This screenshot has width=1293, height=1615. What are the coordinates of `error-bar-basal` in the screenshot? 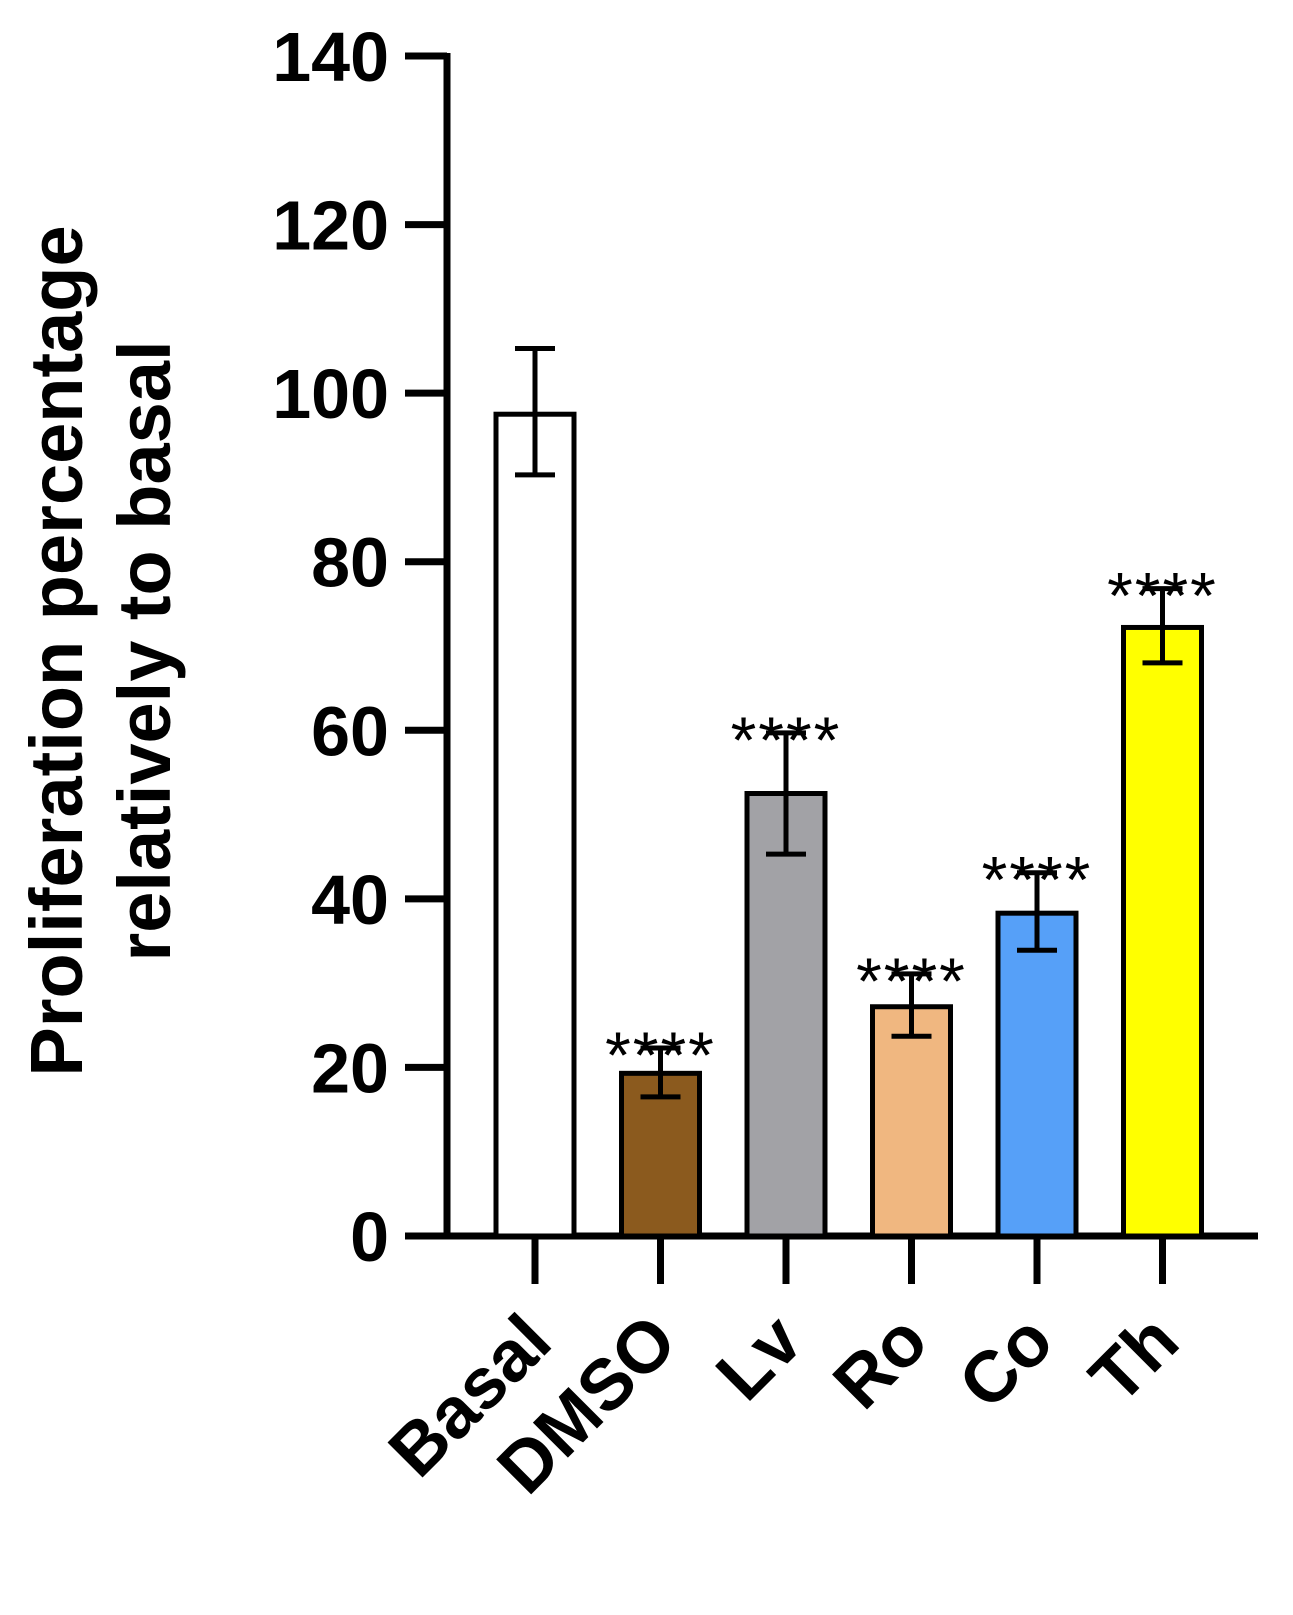 It's located at (535, 411).